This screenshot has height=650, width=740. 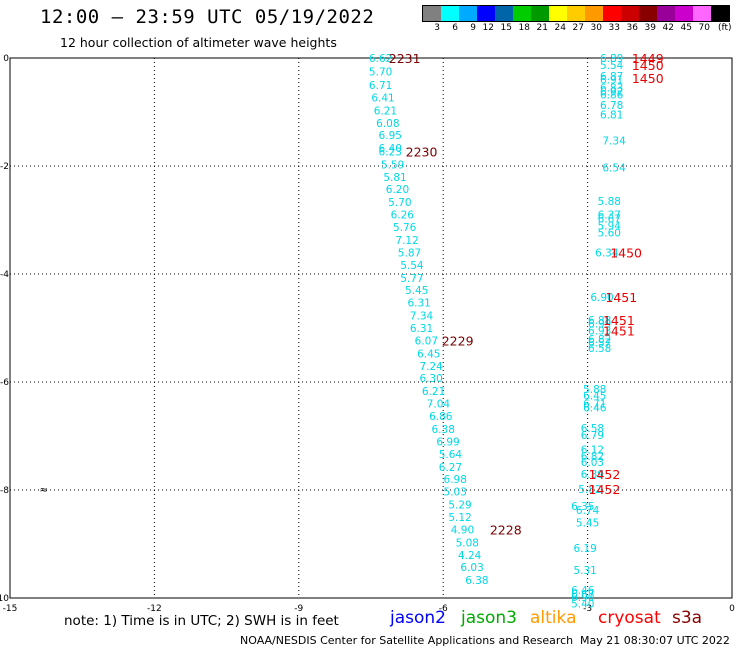 What do you see at coordinates (524, 28) in the screenshot?
I see `legend-label: 18` at bounding box center [524, 28].